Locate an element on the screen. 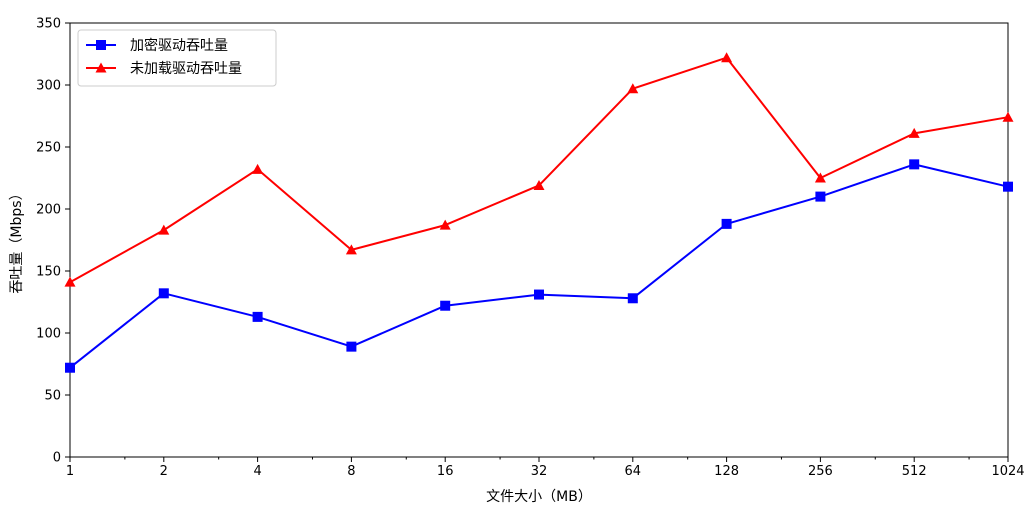 The width and height of the screenshot is (1029, 519). x-tick-label: 128 is located at coordinates (726, 471).